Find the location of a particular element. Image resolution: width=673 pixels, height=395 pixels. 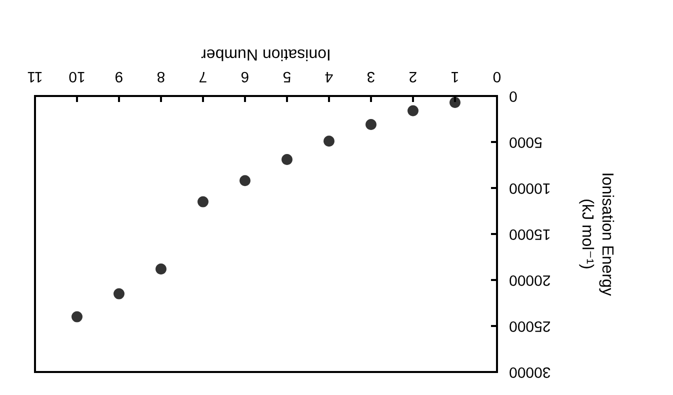

x-tick-label: 11 is located at coordinates (35, 76).